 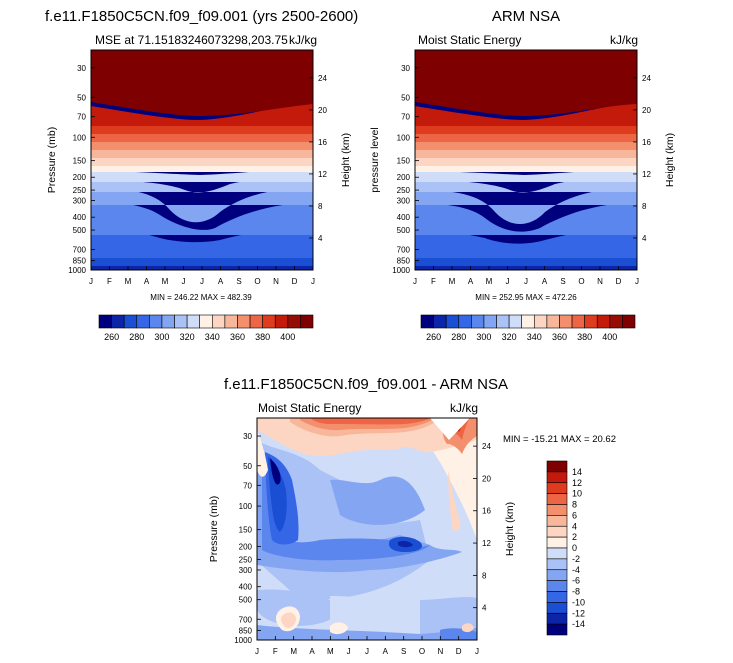 I want to click on pressure-tick-label: 700, so click(x=404, y=249).